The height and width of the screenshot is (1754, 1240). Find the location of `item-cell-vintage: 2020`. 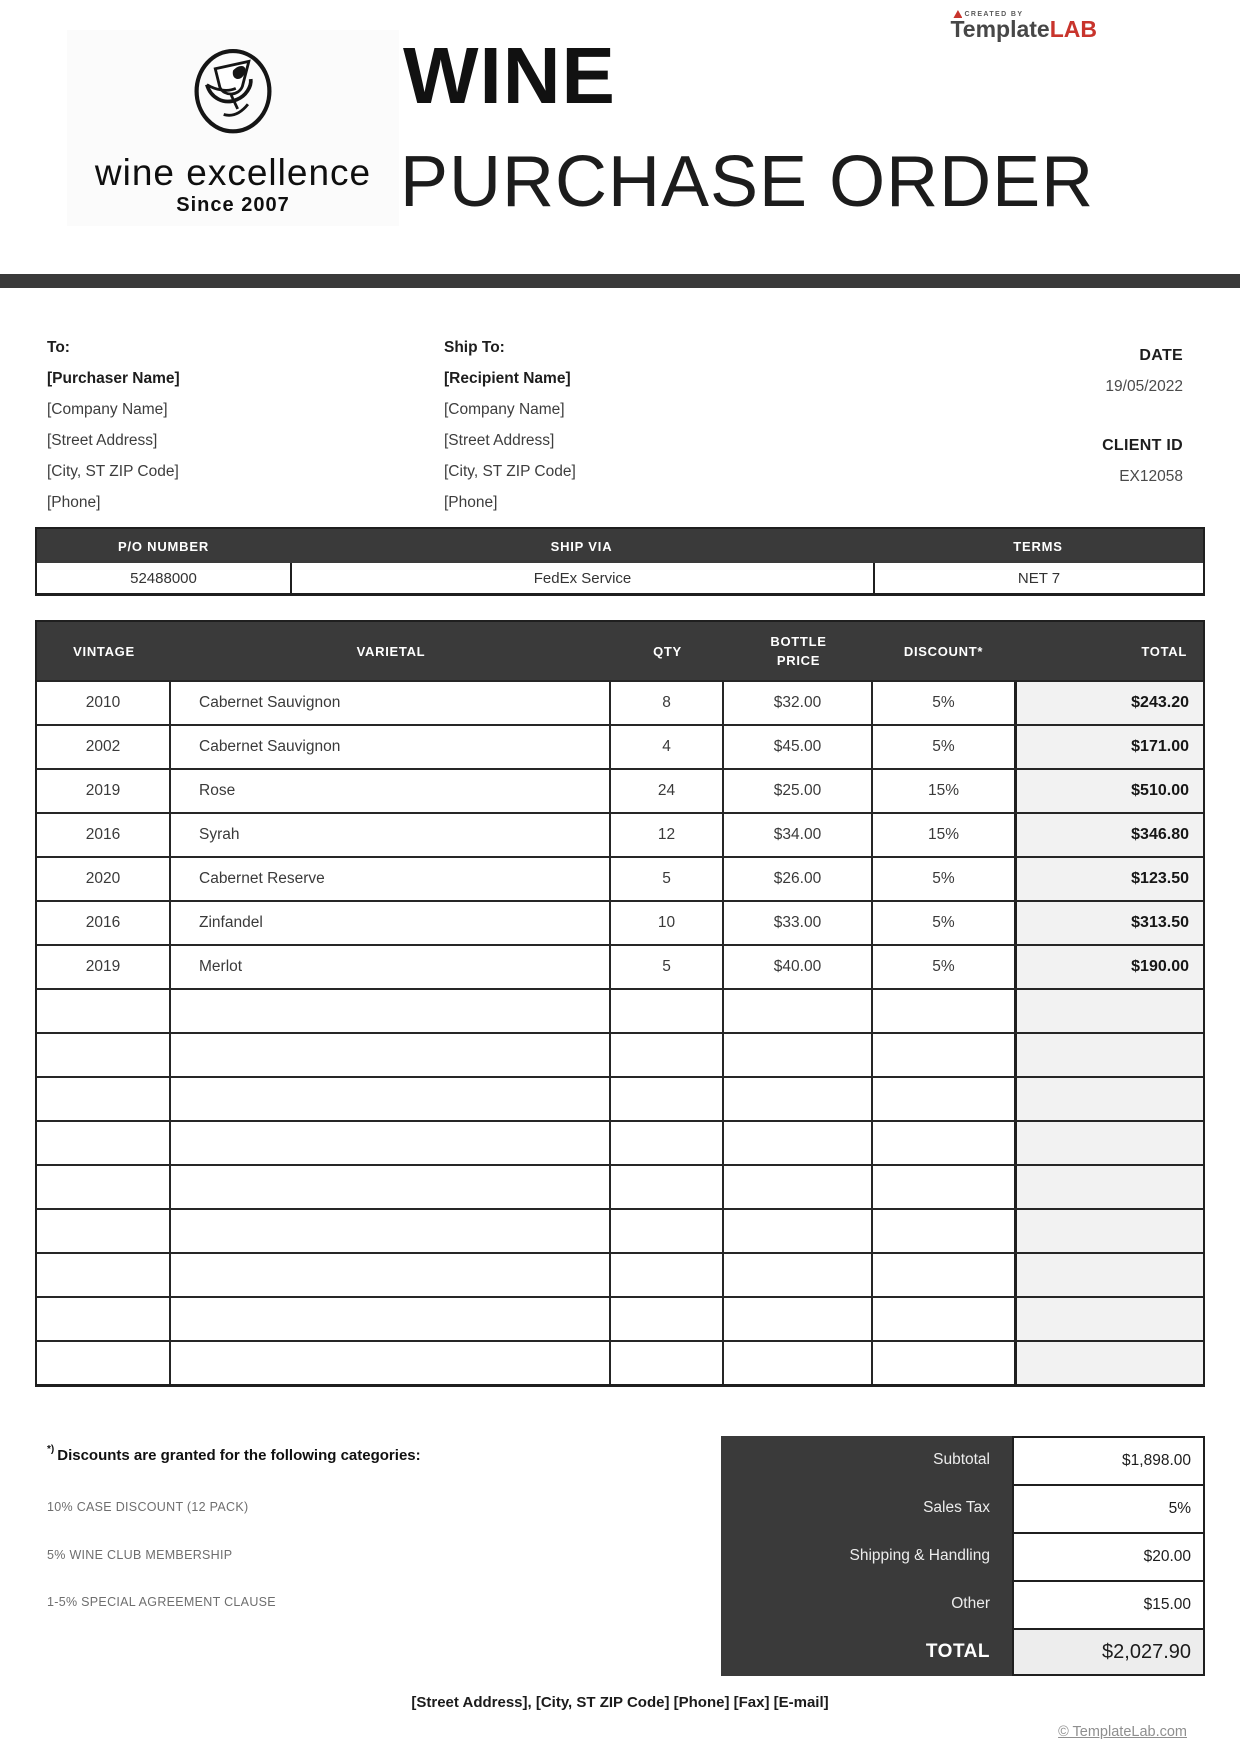

item-cell-vintage: 2020 is located at coordinates (104, 879).